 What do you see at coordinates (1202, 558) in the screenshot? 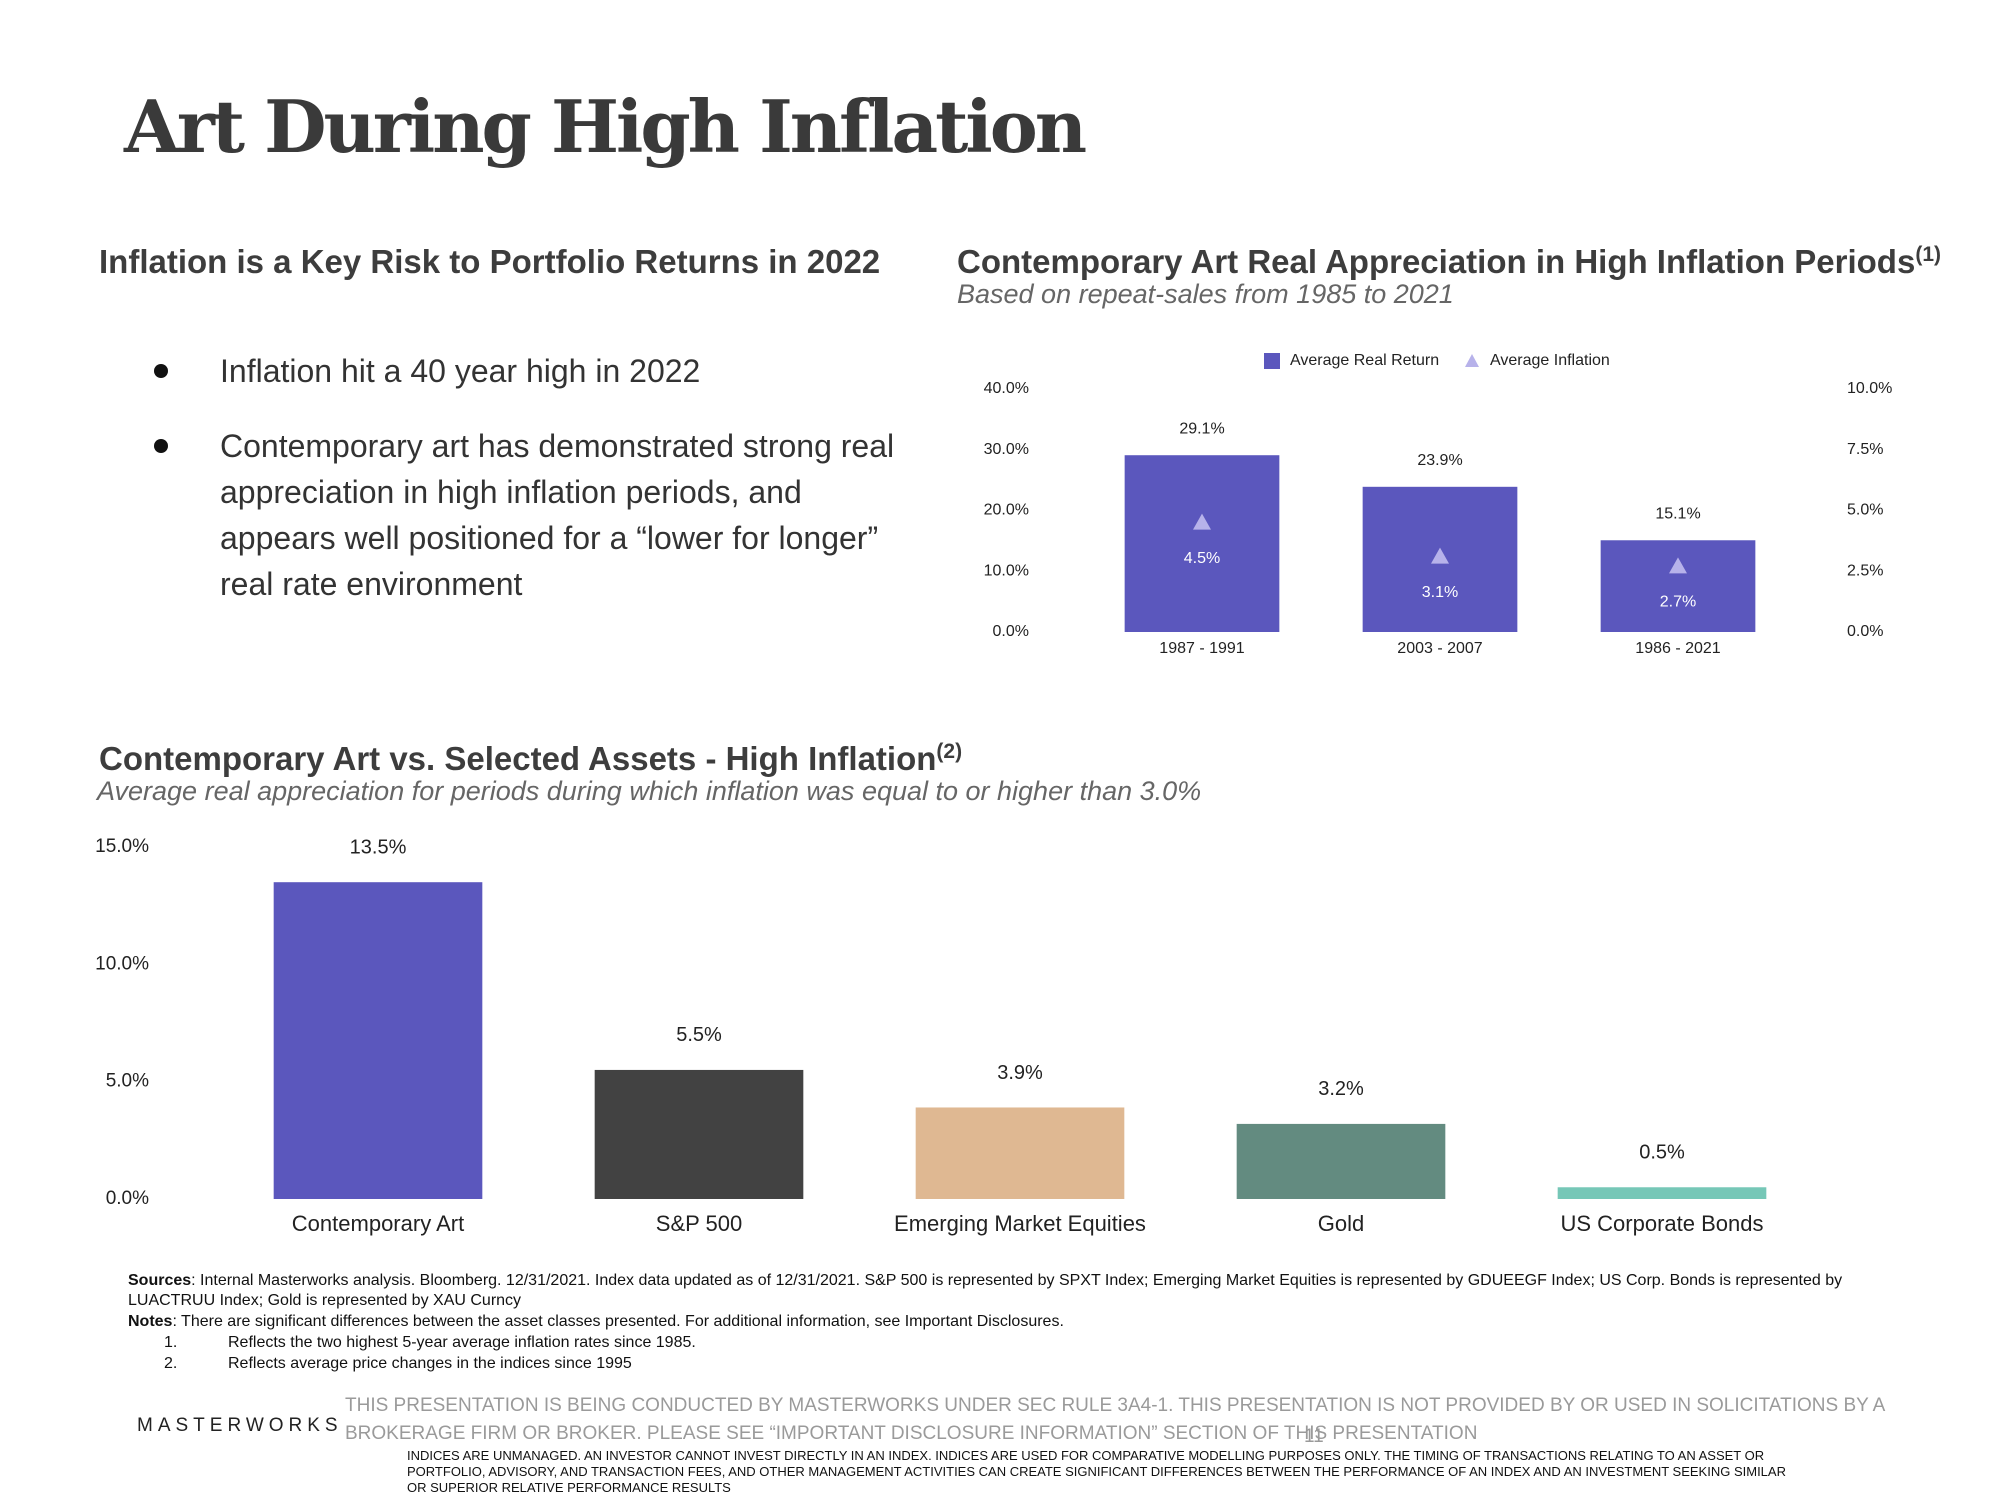
I see `value-label: 4.5%` at bounding box center [1202, 558].